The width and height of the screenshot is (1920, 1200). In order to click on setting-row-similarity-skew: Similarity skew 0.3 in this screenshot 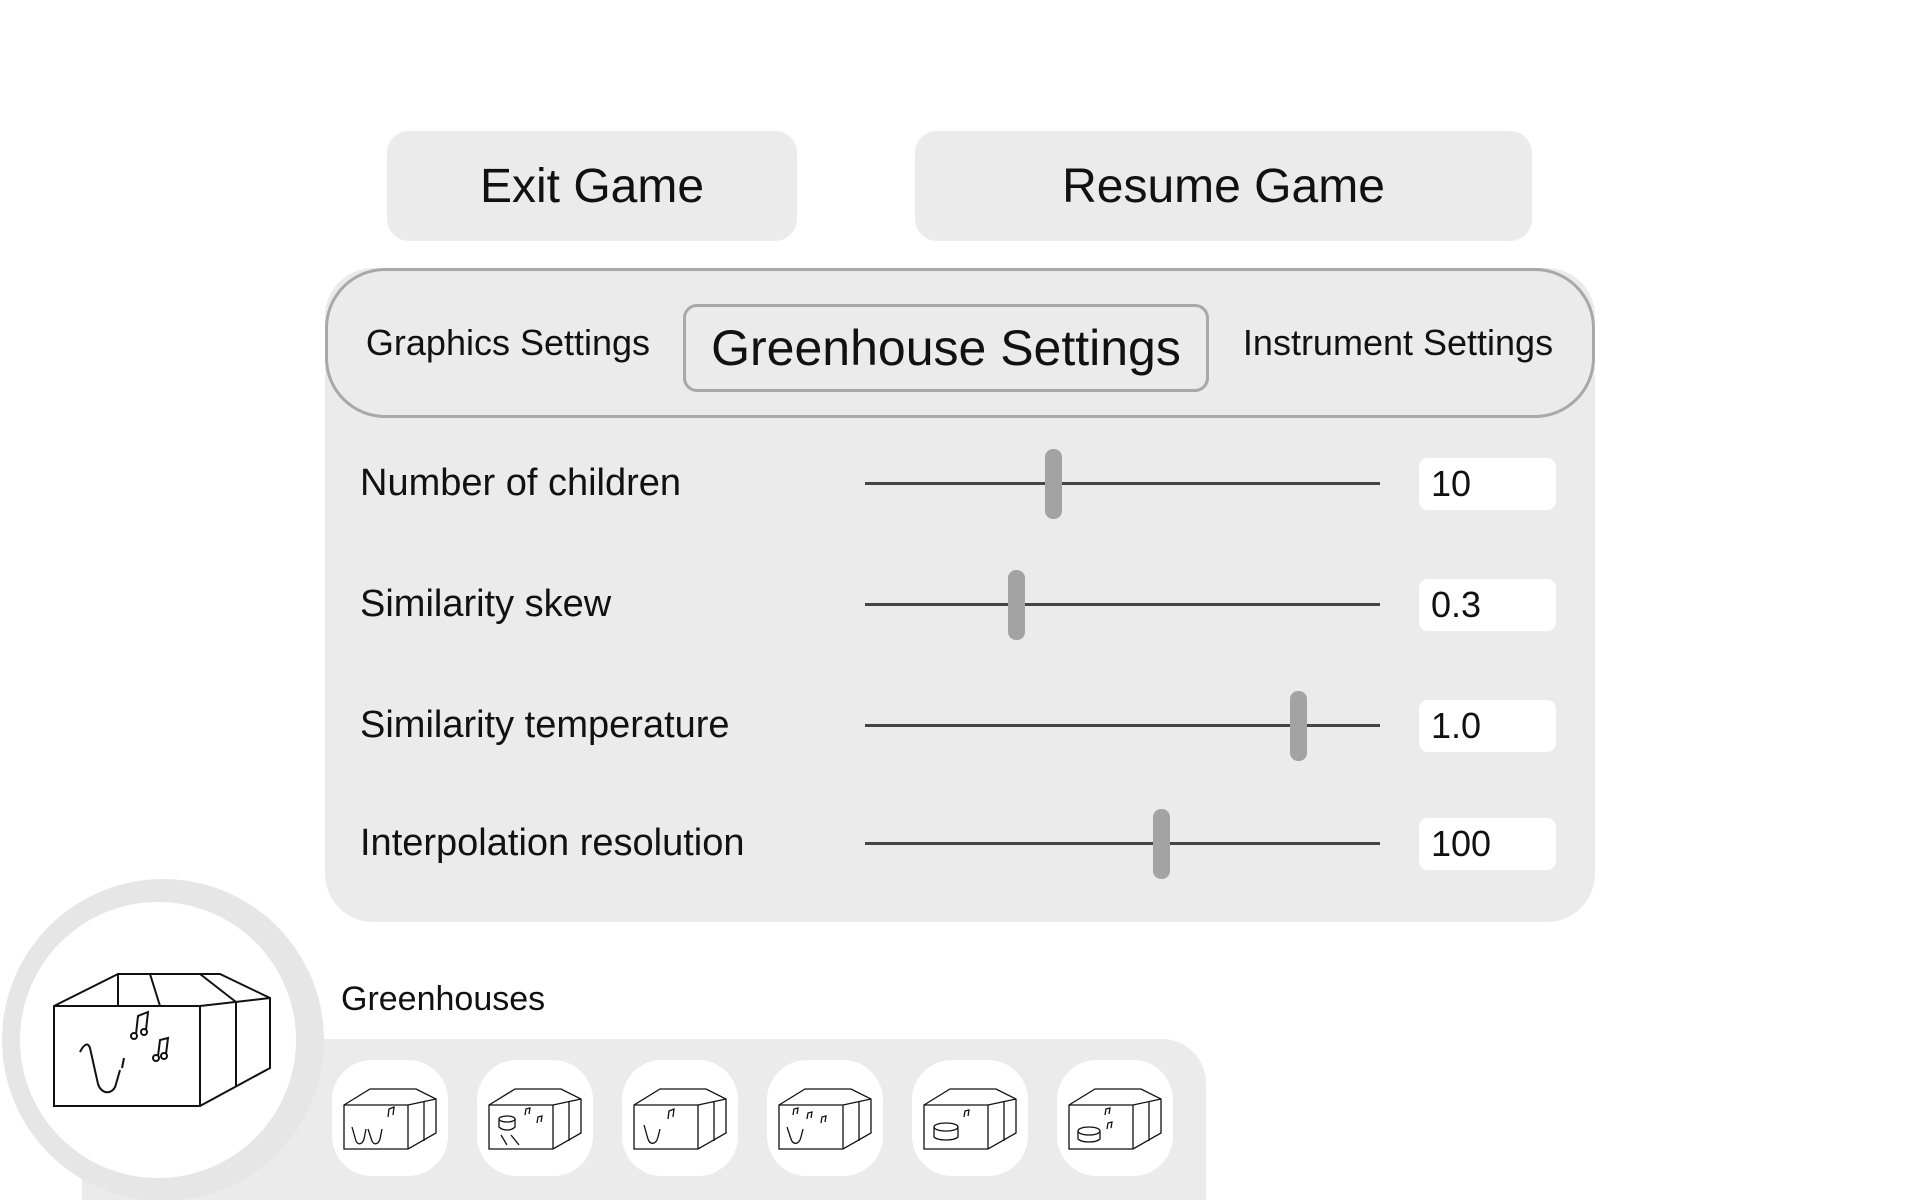, I will do `click(960, 604)`.